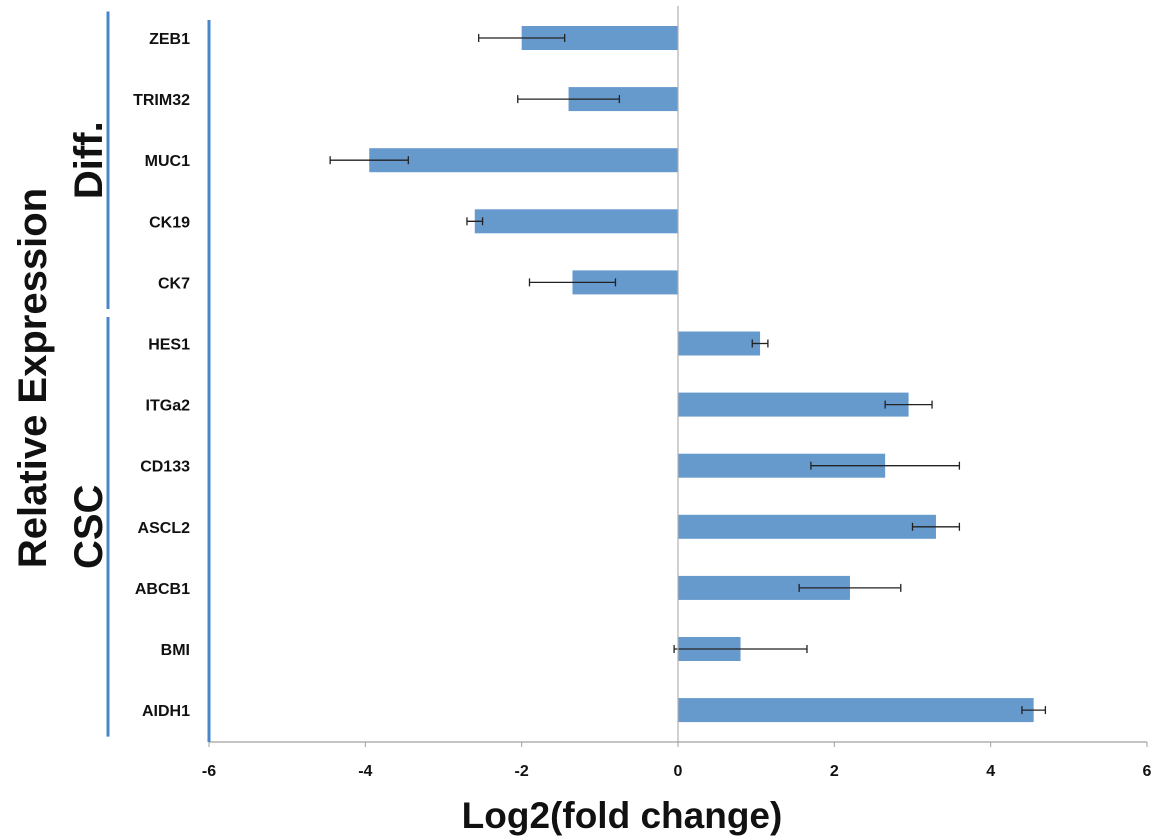 The width and height of the screenshot is (1159, 838). I want to click on category-label: BMI, so click(175, 650).